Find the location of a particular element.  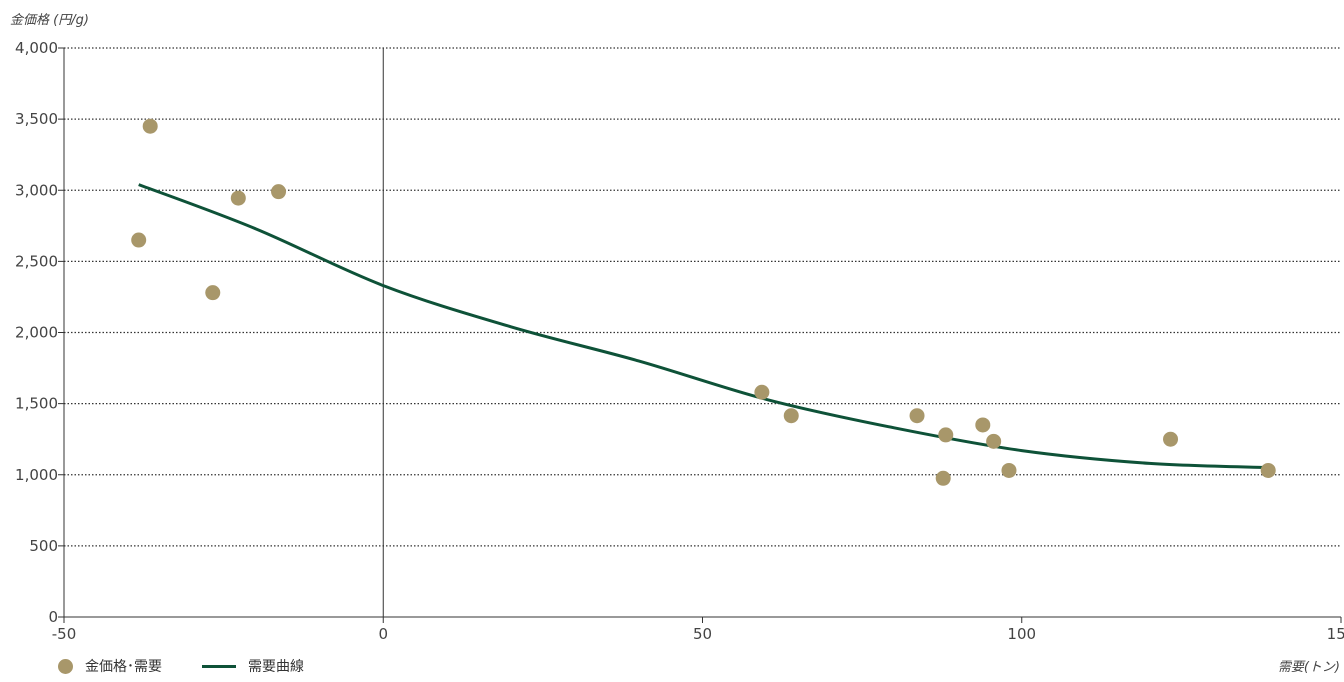

x-tick-label: 50 is located at coordinates (702, 634).